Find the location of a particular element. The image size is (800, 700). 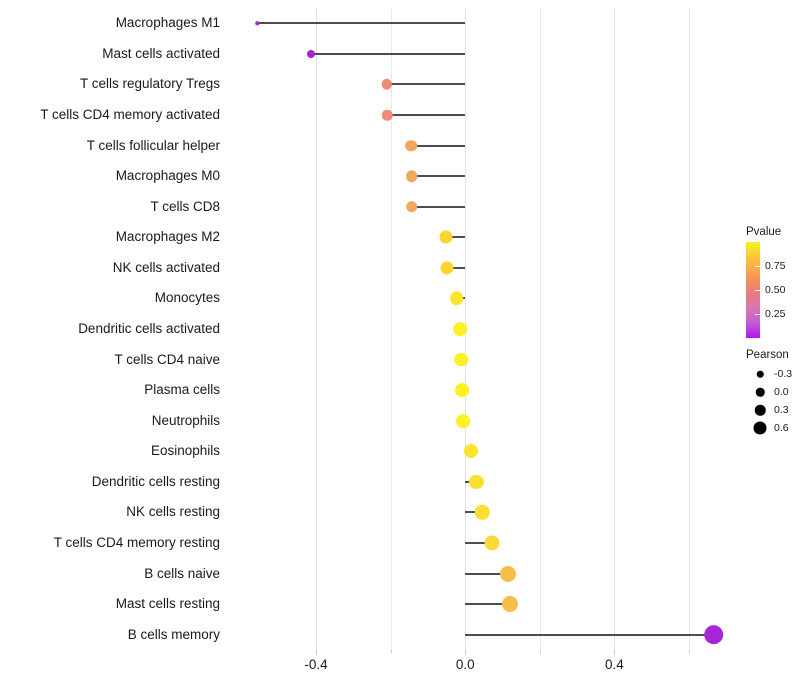

y-axis-tick-label: T cells CD4 naive is located at coordinates (167, 359).